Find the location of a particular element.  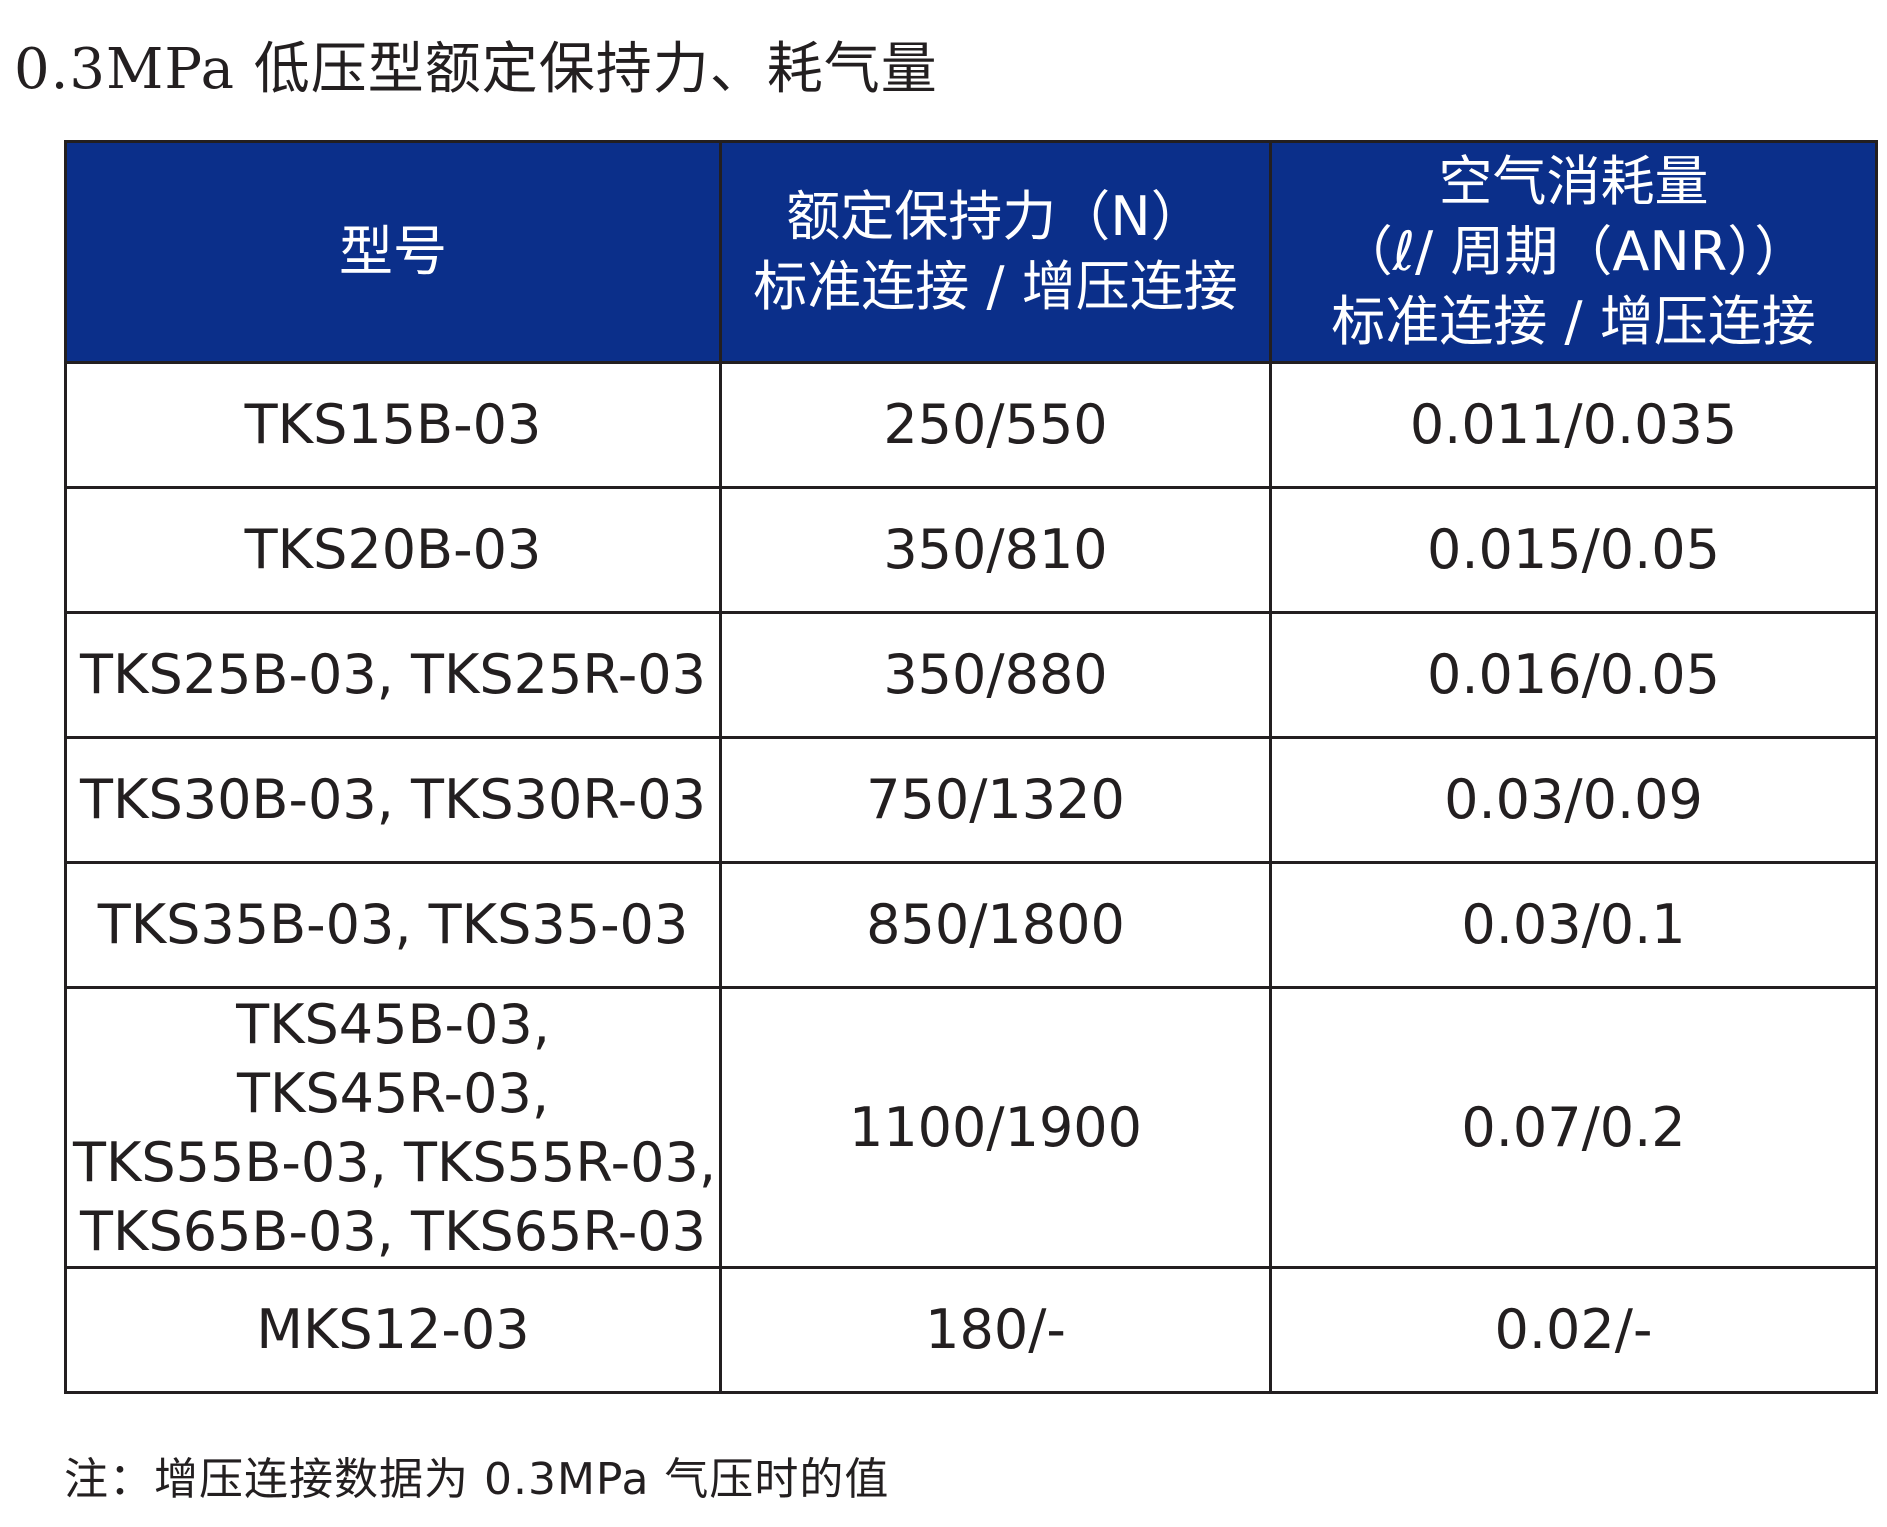

force-cell: 850/1800 is located at coordinates (995, 925).